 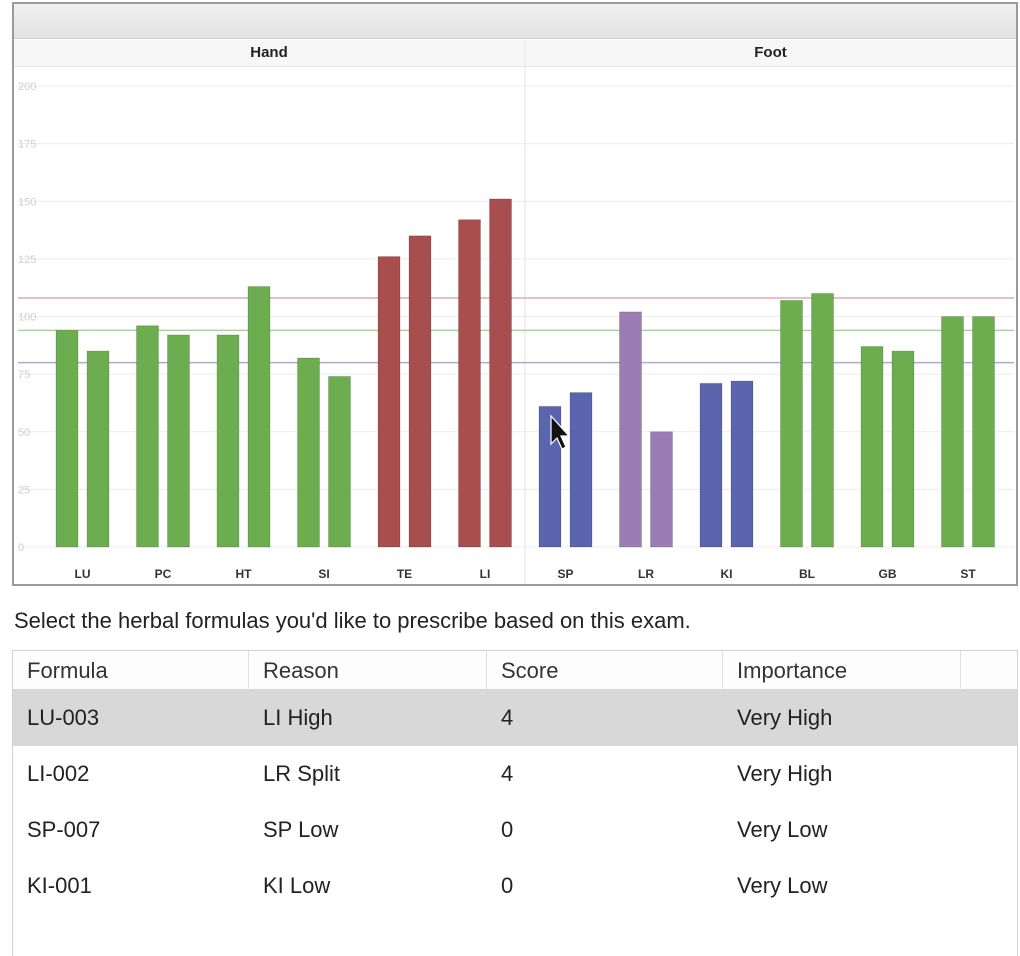 I want to click on x-tick-label: LI, so click(x=485, y=574).